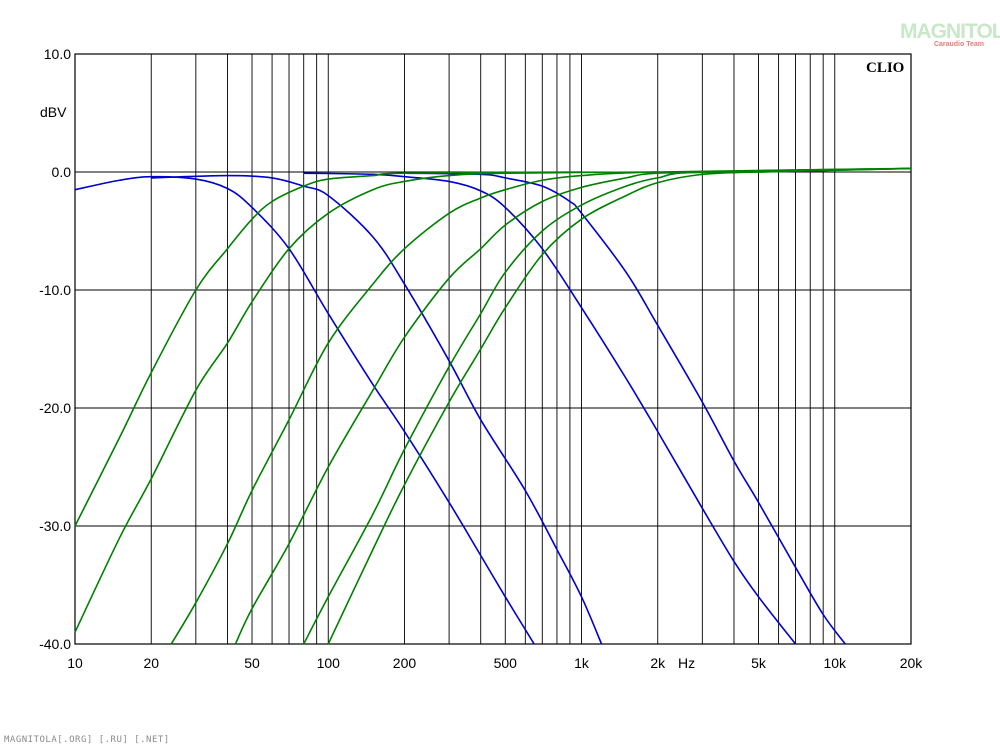 This screenshot has width=1000, height=750. Describe the element at coordinates (405, 663) in the screenshot. I see `x-tick-label: 200` at that location.